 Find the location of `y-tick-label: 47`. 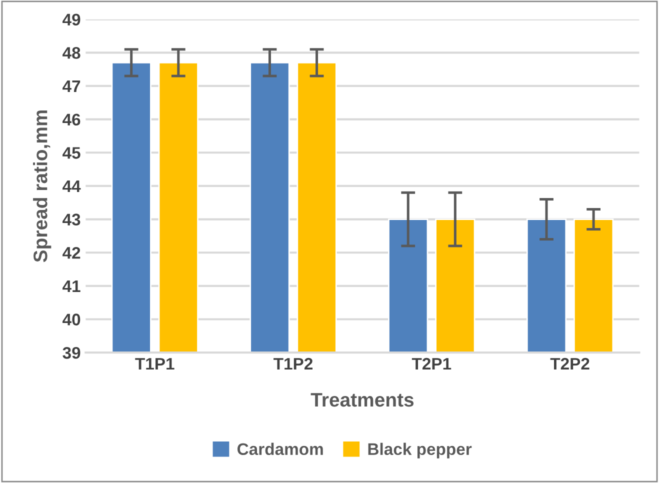

y-tick-label: 47 is located at coordinates (71, 86).